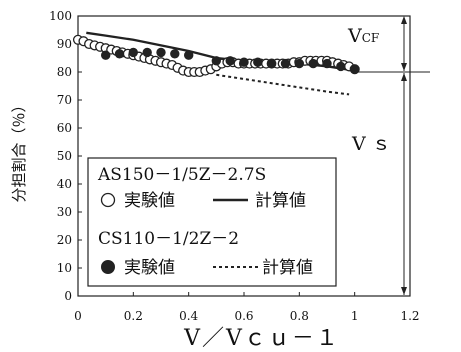 The height and width of the screenshot is (352, 461). Describe the element at coordinates (404, 20) in the screenshot. I see `vcf-arrow-head-top` at that location.